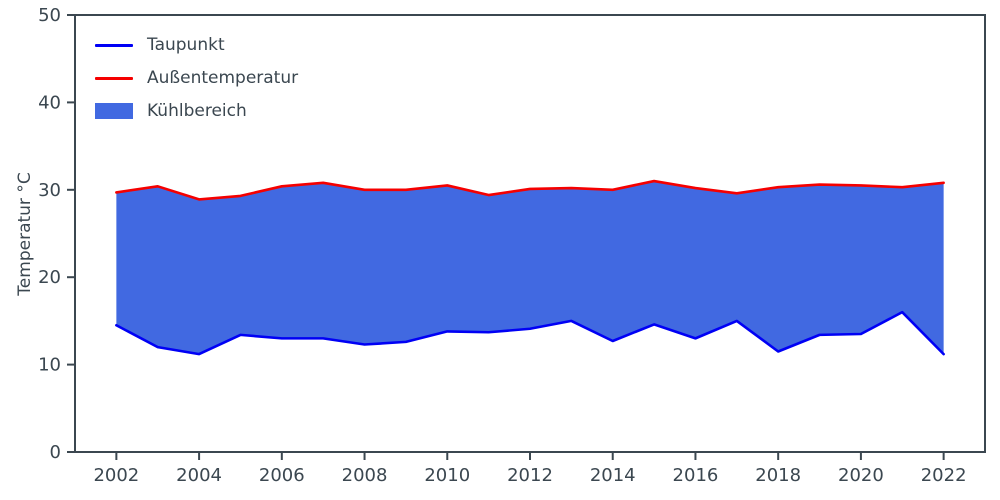 Image resolution: width=1000 pixels, height=500 pixels. I want to click on svg-text: 2022, so click(944, 475).